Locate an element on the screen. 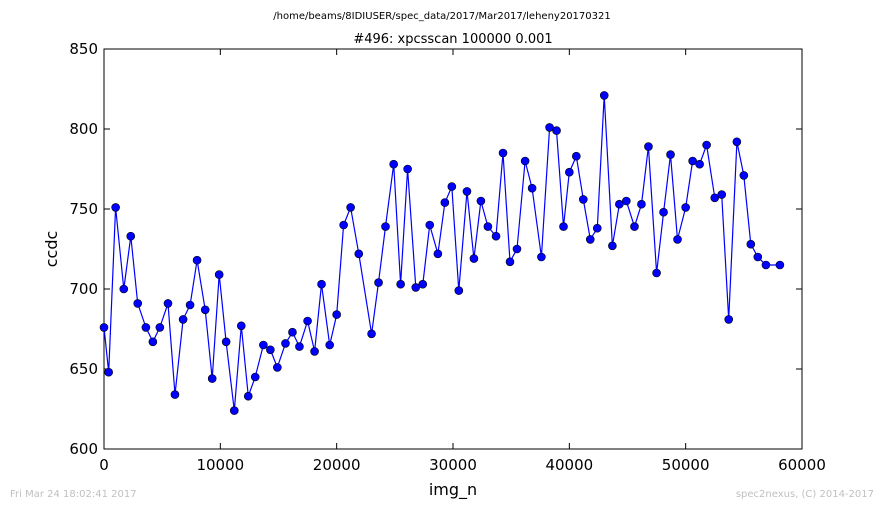 The height and width of the screenshot is (509, 884). x-tick-label: 10000 is located at coordinates (220, 465).